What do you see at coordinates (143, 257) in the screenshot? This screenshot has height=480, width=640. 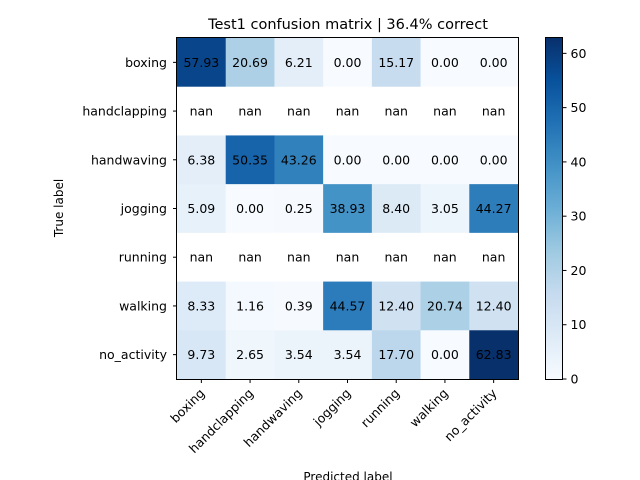 I see `y-tick-label: running` at bounding box center [143, 257].